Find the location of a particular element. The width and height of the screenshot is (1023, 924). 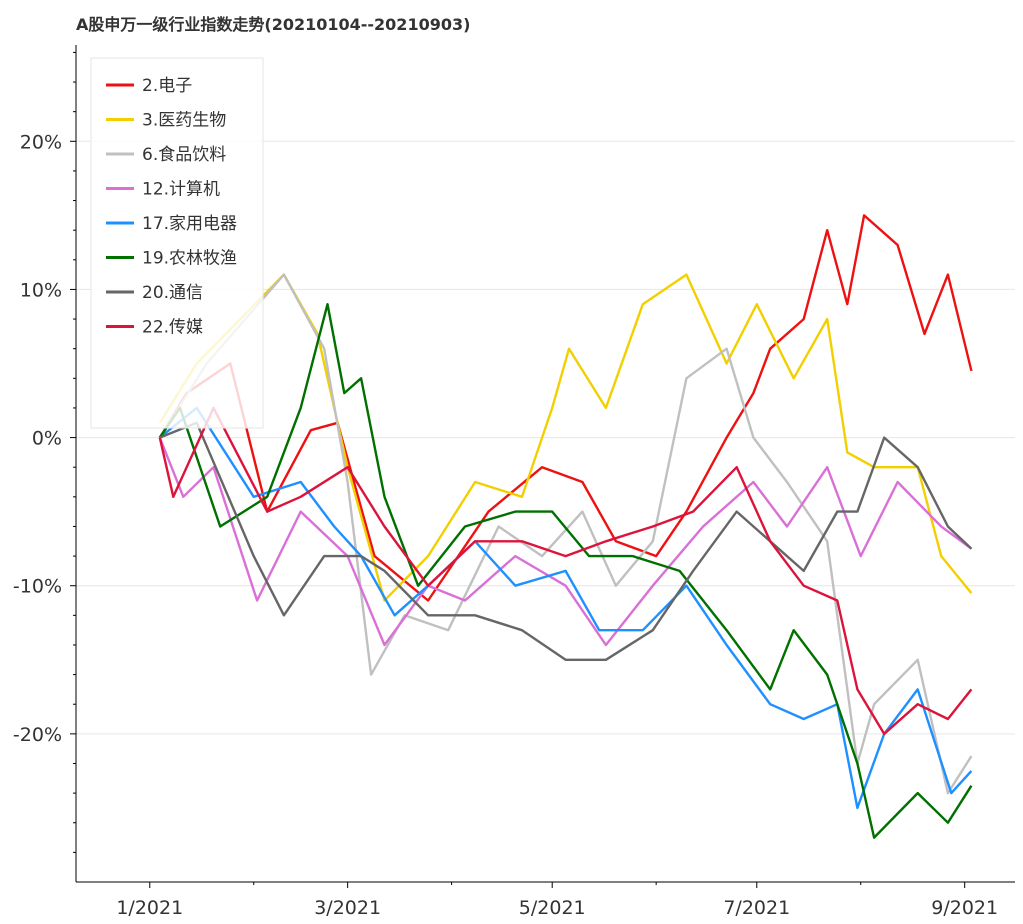

legend-label: 12.计算机 is located at coordinates (181, 190).